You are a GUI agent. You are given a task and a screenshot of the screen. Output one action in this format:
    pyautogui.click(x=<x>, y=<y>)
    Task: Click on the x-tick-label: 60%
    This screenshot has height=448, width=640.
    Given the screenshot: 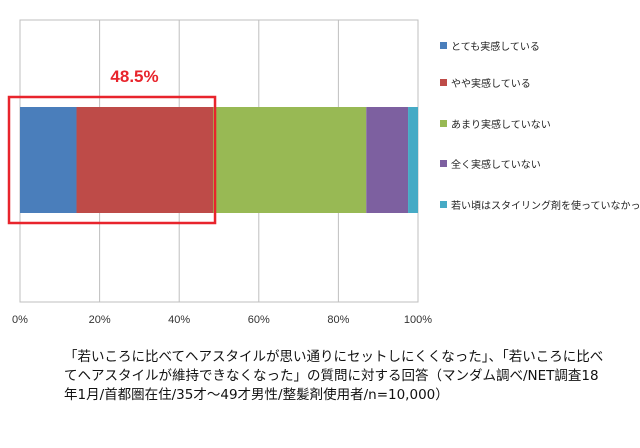 What is the action you would take?
    pyautogui.click(x=259, y=320)
    